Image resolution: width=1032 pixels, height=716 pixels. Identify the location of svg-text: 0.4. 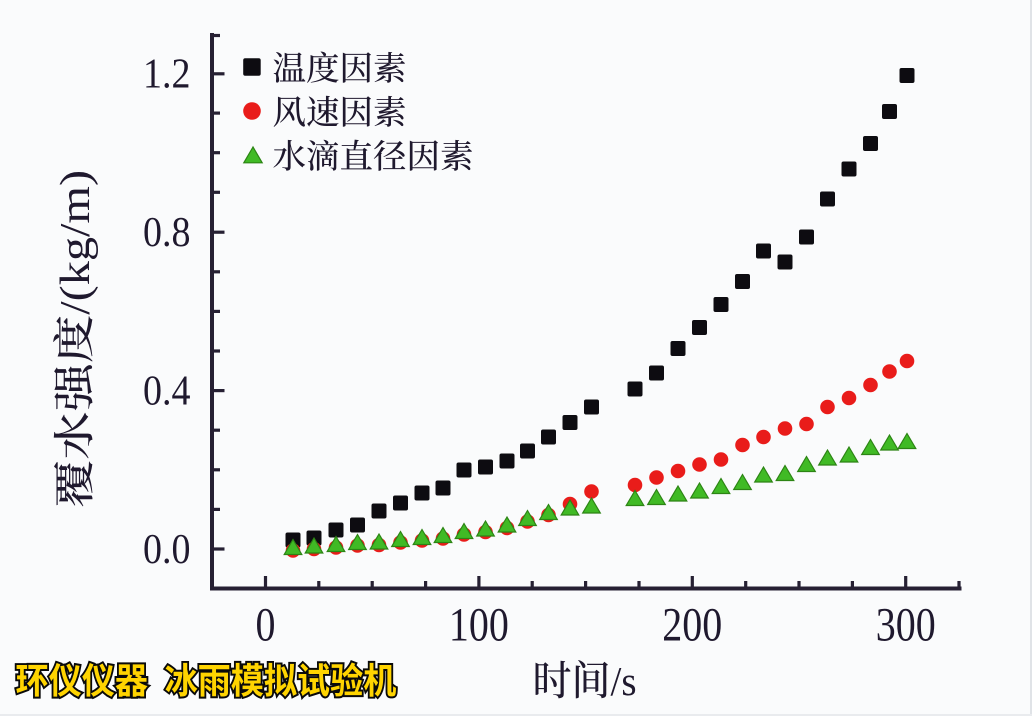
(167, 390).